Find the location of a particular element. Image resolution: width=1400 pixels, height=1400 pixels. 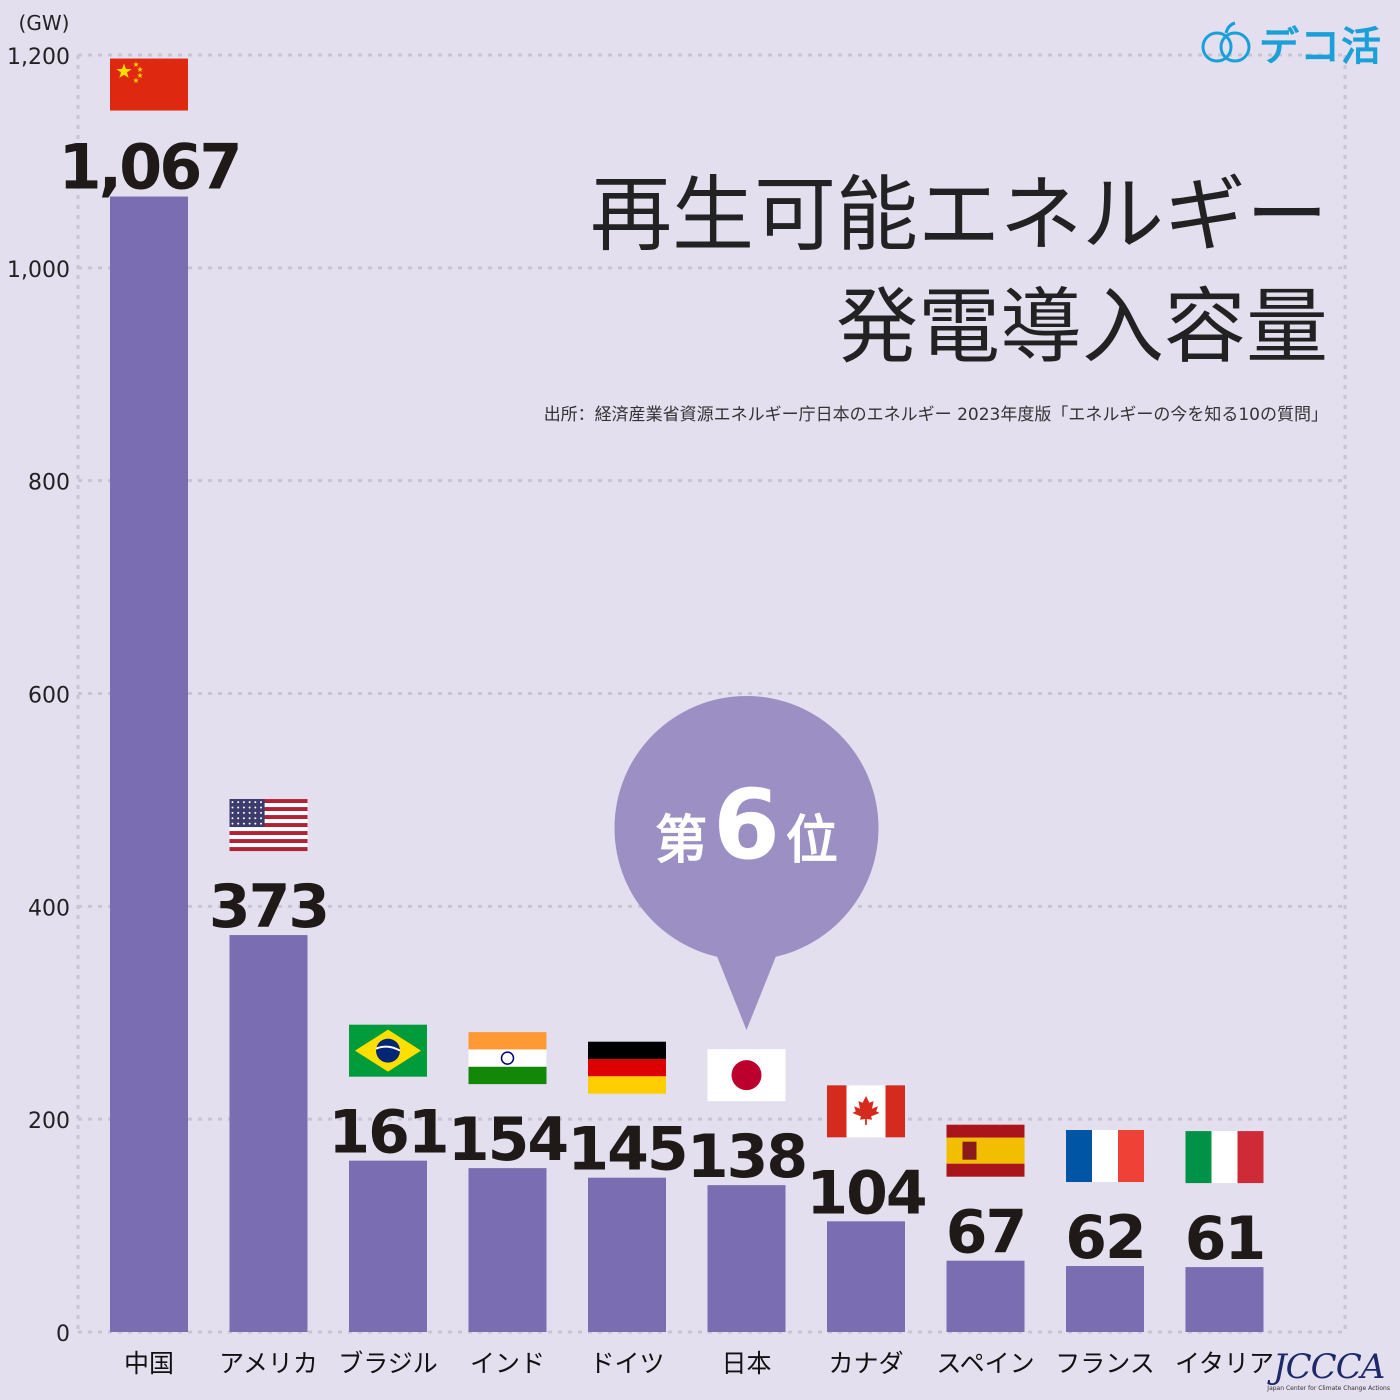

category-label: 中国 is located at coordinates (149, 1363).